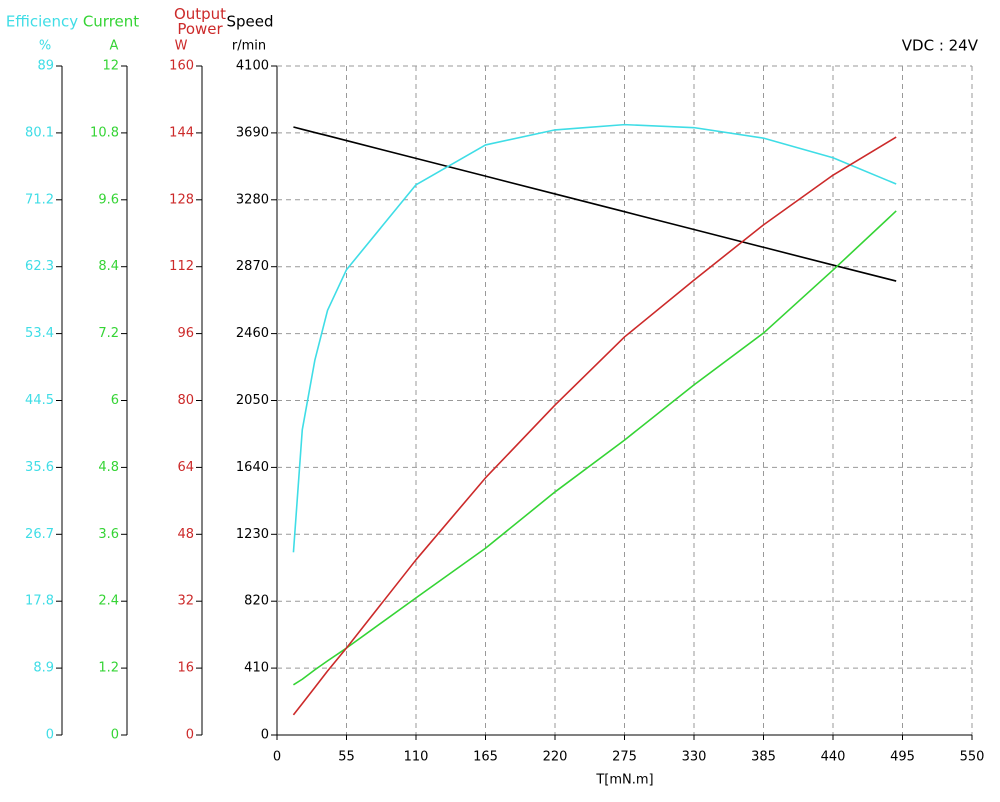 The image size is (1000, 802). Describe the element at coordinates (595, 204) in the screenshot. I see `series-line` at that location.